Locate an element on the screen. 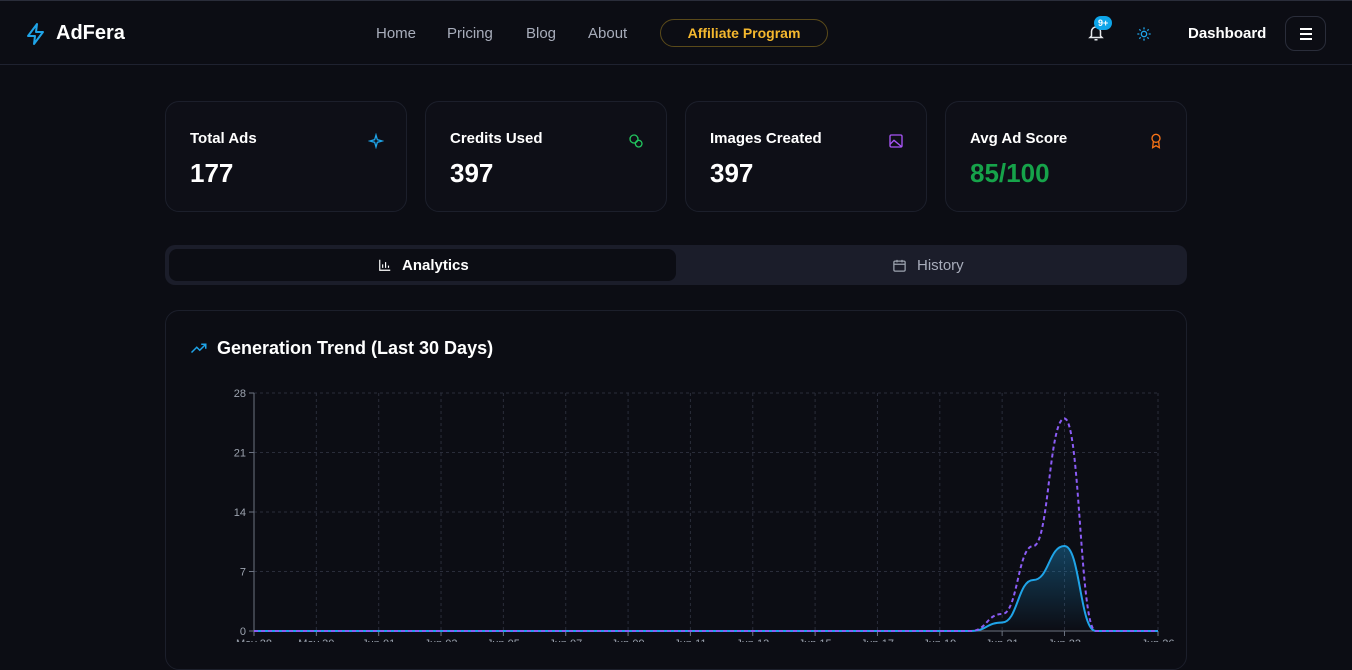  affiliate-label: Affiliate Program is located at coordinates (744, 33).